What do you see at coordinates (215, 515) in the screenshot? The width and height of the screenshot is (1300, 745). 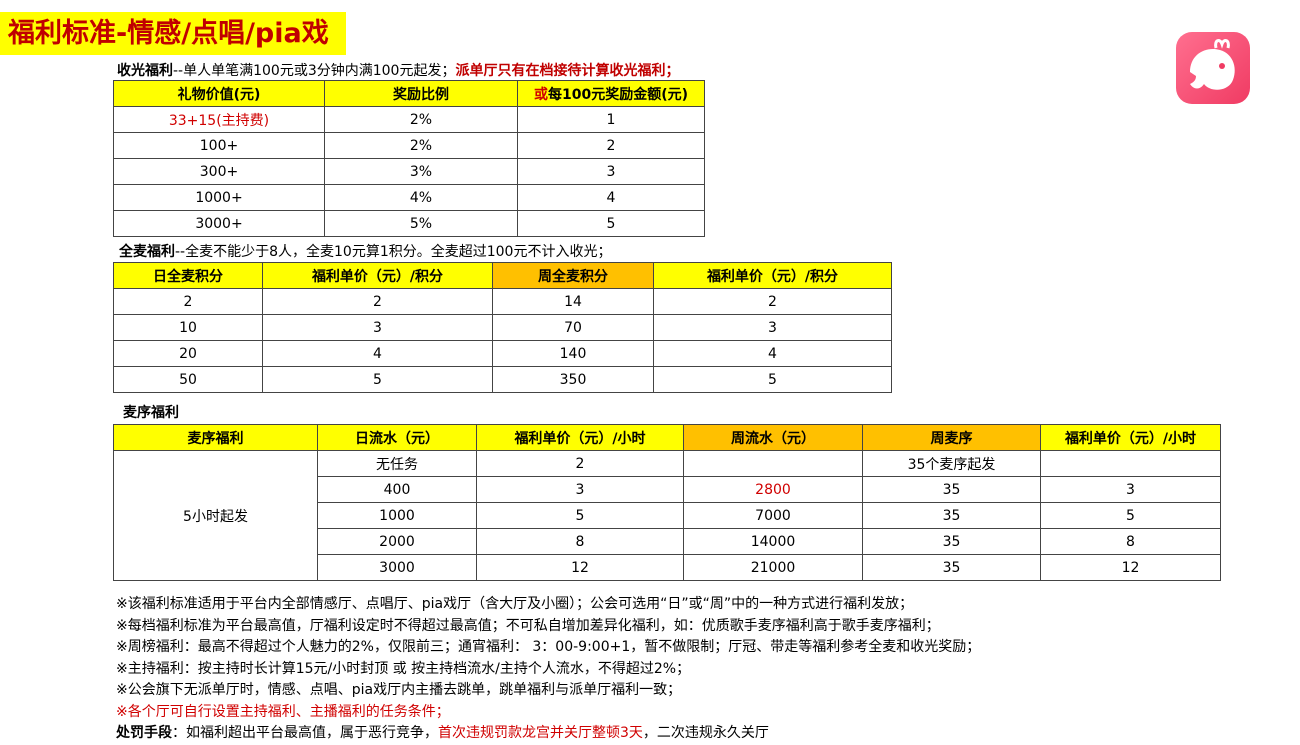 I see `merged-cell: 5小时起发` at bounding box center [215, 515].